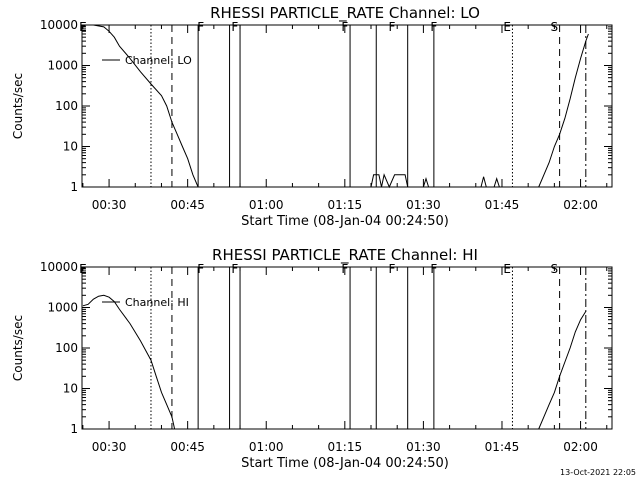 The width and height of the screenshot is (640, 480). What do you see at coordinates (158, 60) in the screenshot?
I see `legend-label: Channel: LO` at bounding box center [158, 60].